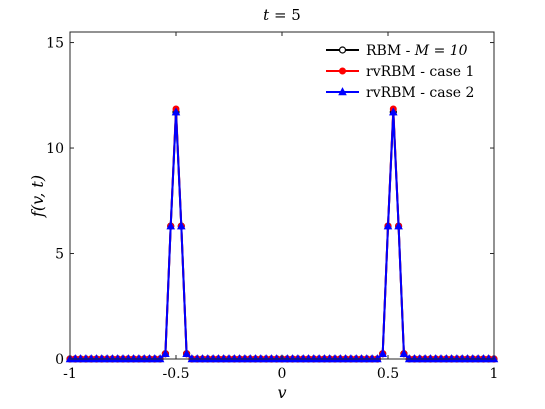  Describe the element at coordinates (441, 51) in the screenshot. I see `legend-label-math: M = 10` at that location.